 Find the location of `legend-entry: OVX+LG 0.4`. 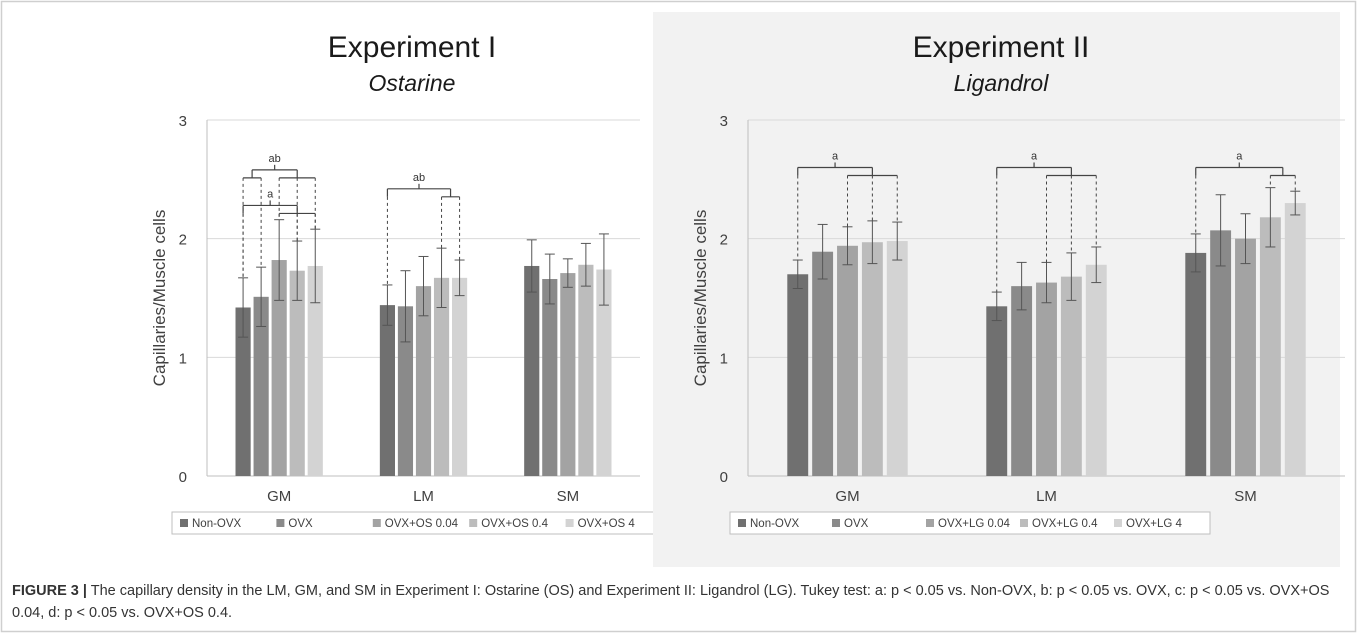

legend-entry: OVX+LG 0.4 is located at coordinates (1065, 524).